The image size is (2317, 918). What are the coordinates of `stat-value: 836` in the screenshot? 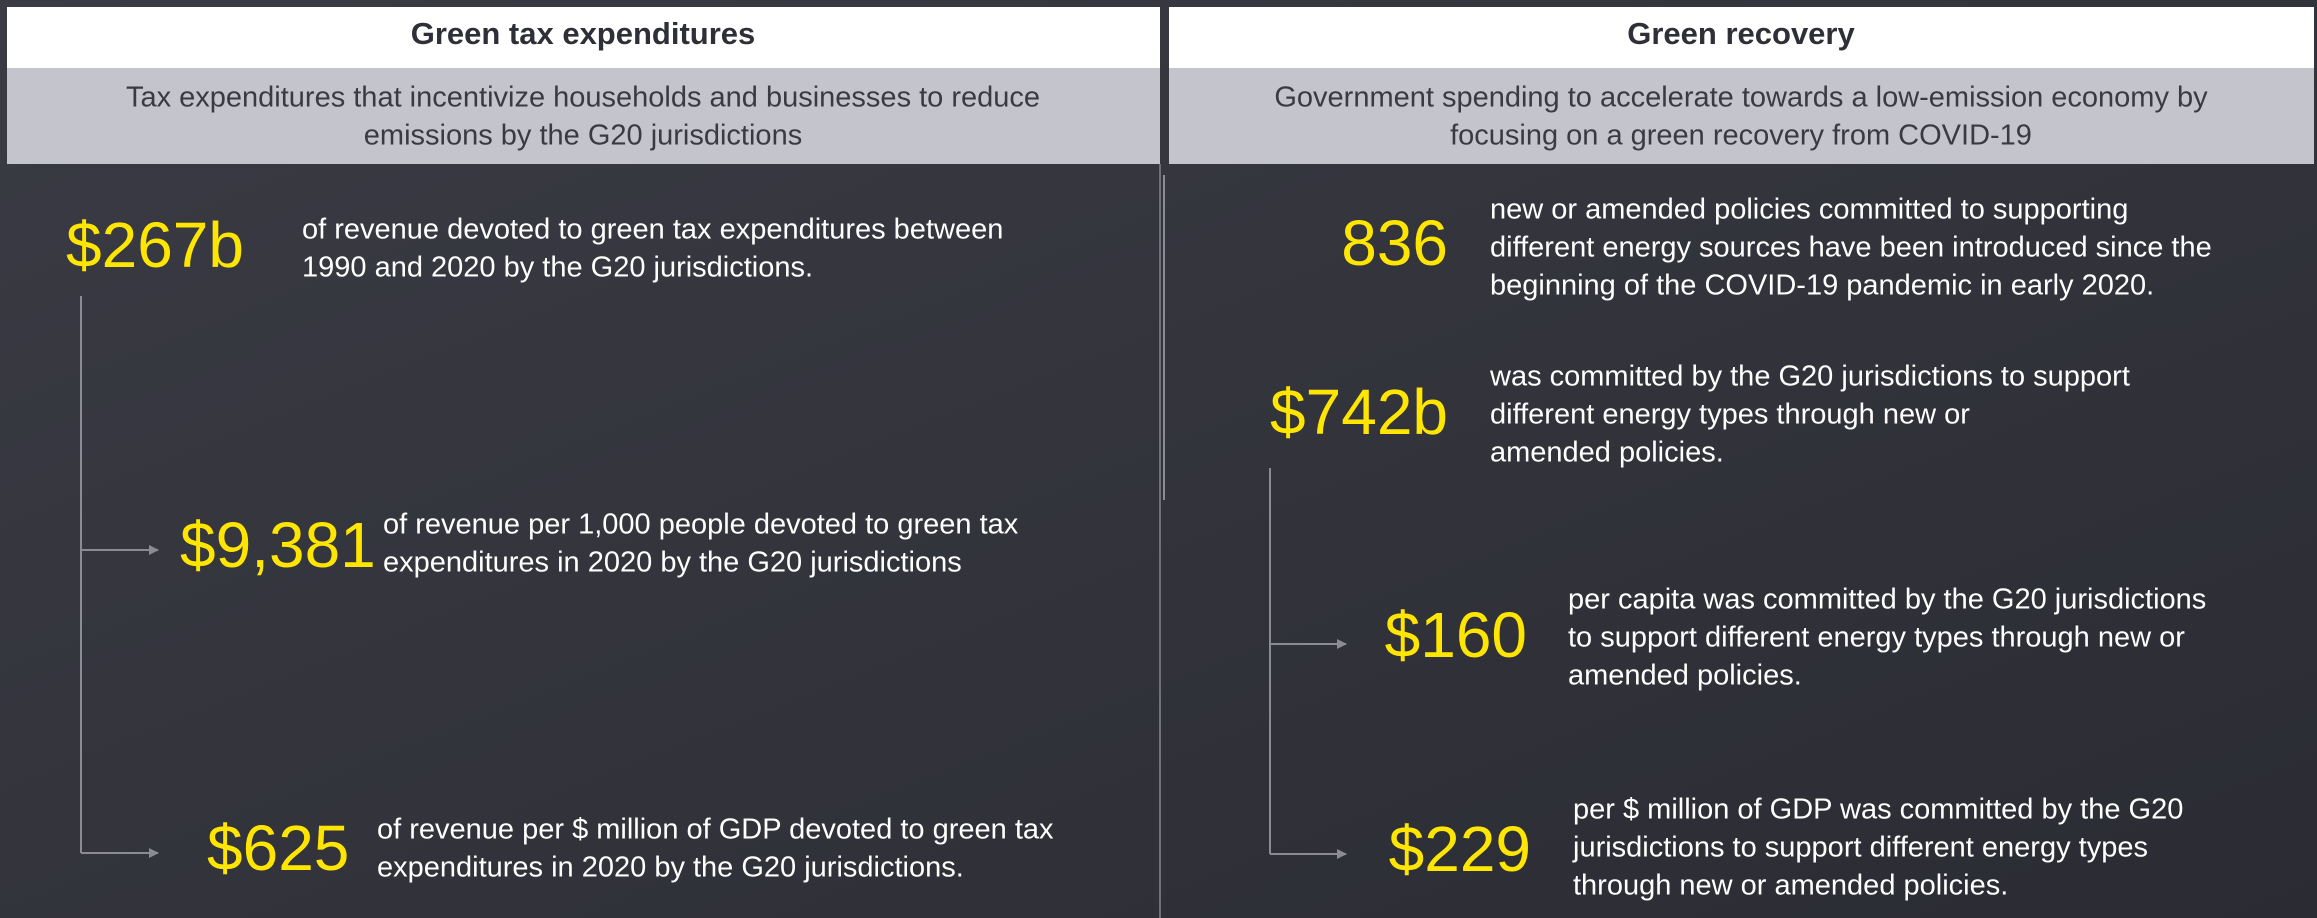 It's located at (1394, 243).